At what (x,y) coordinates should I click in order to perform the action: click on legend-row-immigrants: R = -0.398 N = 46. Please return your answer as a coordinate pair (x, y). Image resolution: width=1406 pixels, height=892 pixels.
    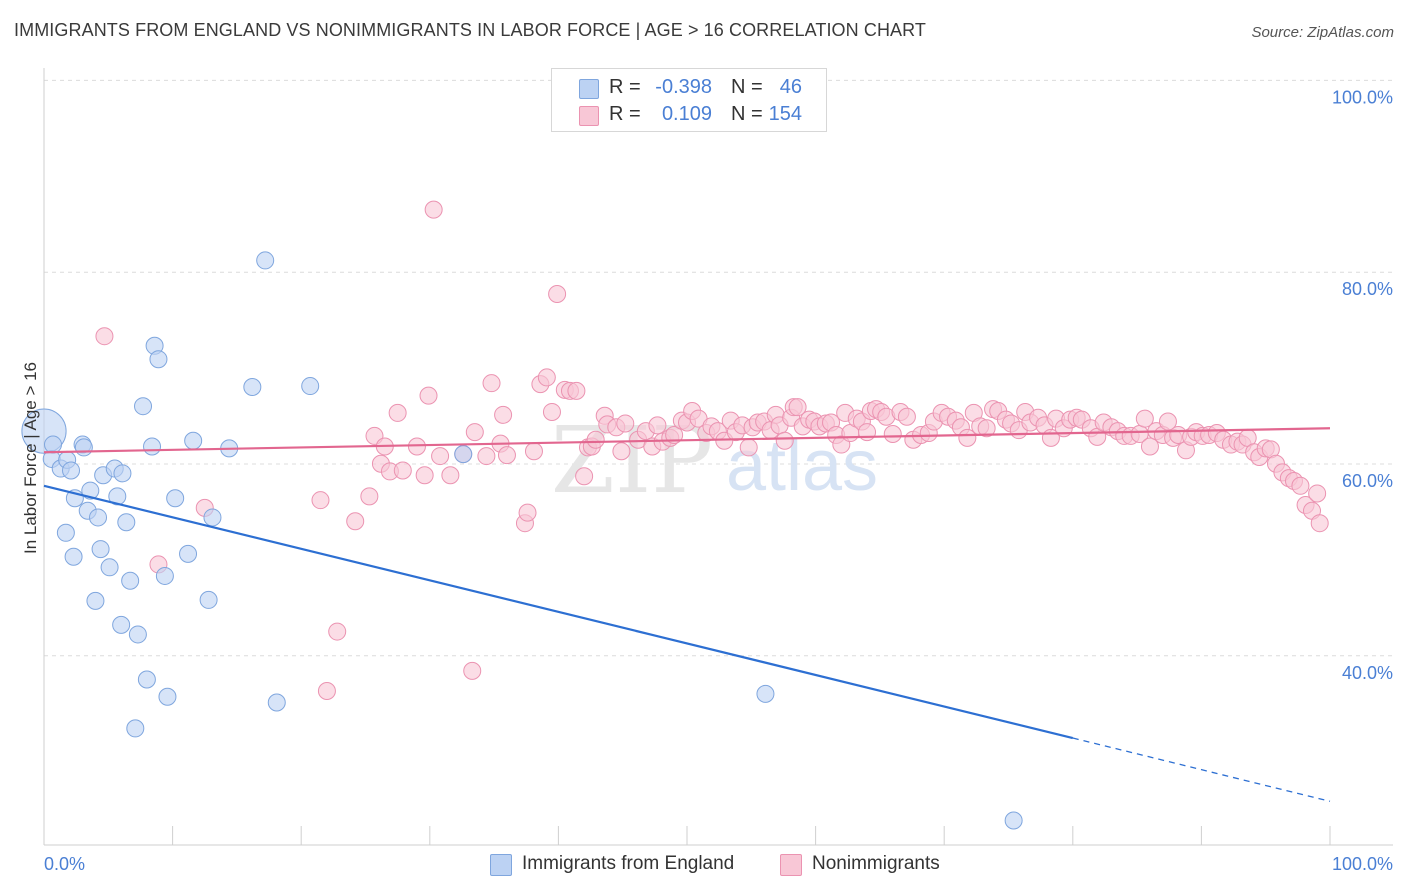
    Looking at the image, I should click on (689, 87).